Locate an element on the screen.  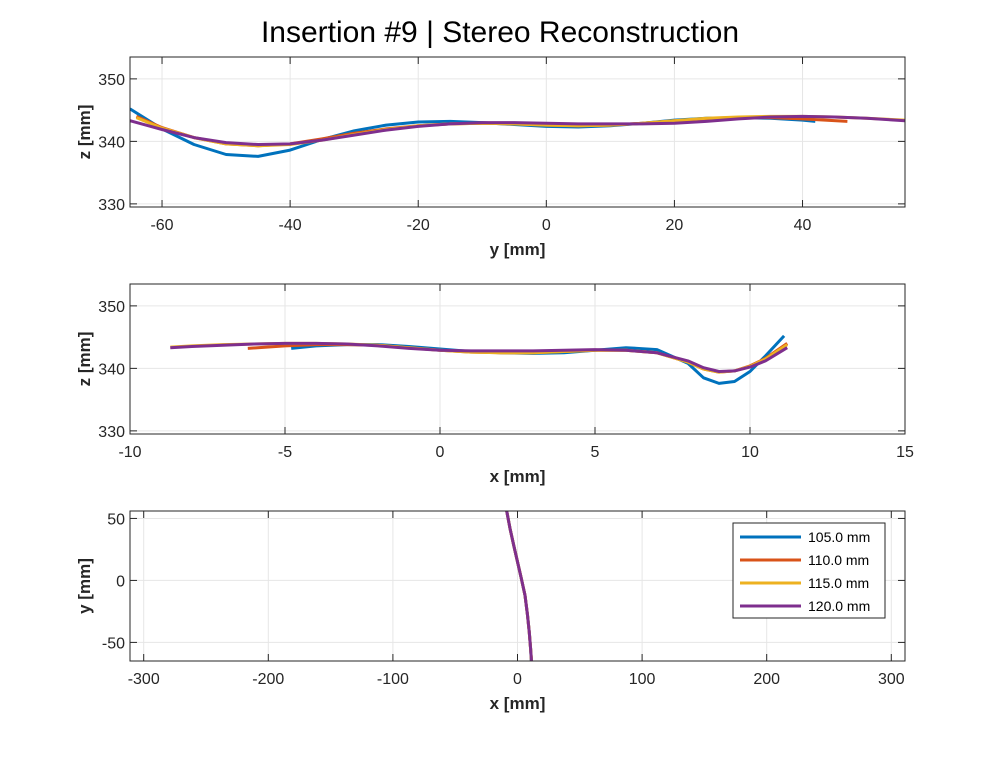
yz-view-ytick-label: 350 is located at coordinates (111, 80).